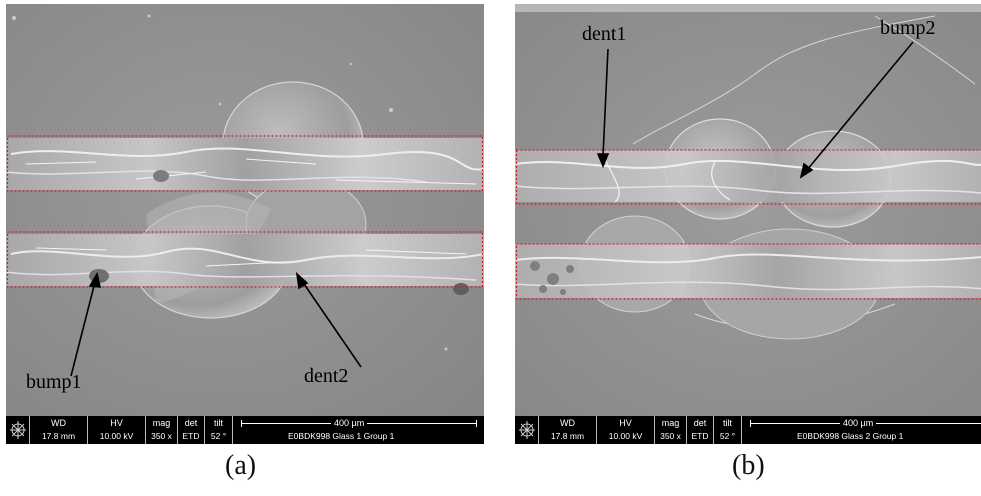  Describe the element at coordinates (54, 382) in the screenshot. I see `annotation-bump1: bump1` at that location.